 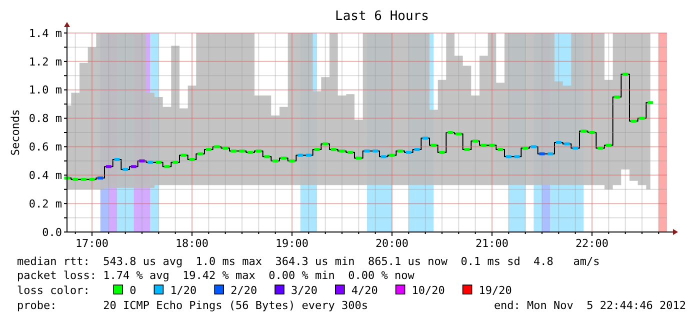 I want to click on y-tick-label: 1.0 m, so click(x=45, y=90).